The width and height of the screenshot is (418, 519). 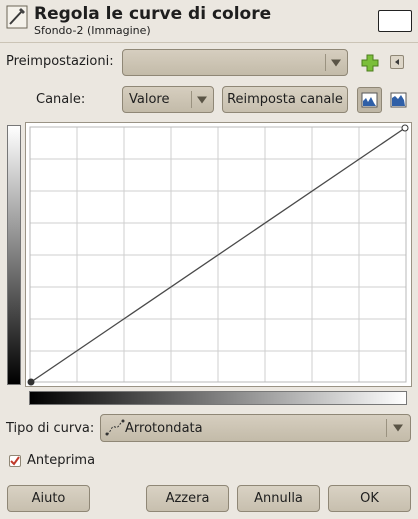 What do you see at coordinates (209, 42) in the screenshot?
I see `header-divider` at bounding box center [209, 42].